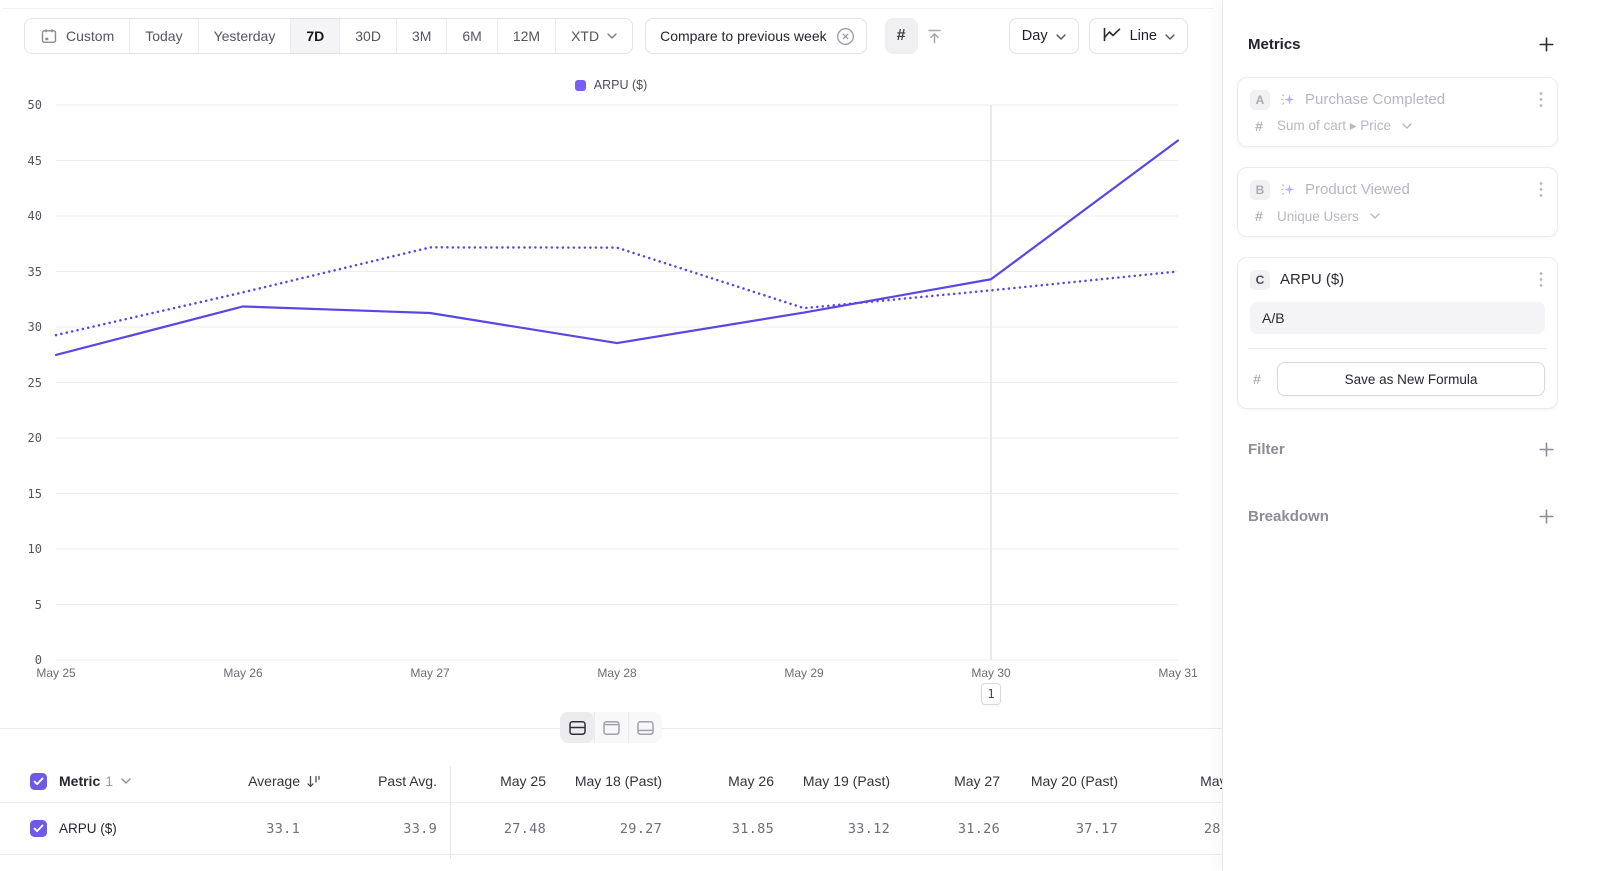 This screenshot has height=871, width=1600. What do you see at coordinates (1411, 379) in the screenshot?
I see `save-as-new-formula-button: Save as New Formula` at bounding box center [1411, 379].